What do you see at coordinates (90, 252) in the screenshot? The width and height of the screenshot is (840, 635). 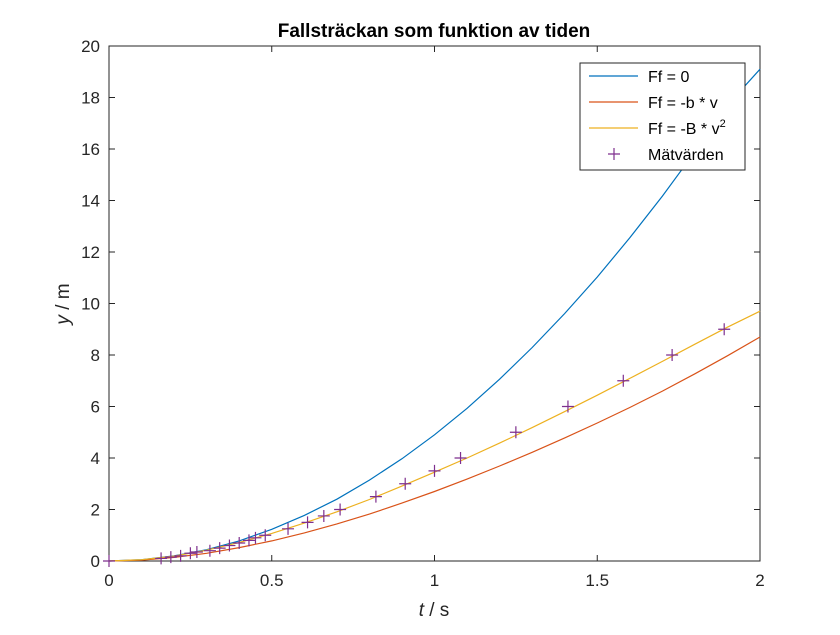 I see `y-tick-label: 12` at bounding box center [90, 252].